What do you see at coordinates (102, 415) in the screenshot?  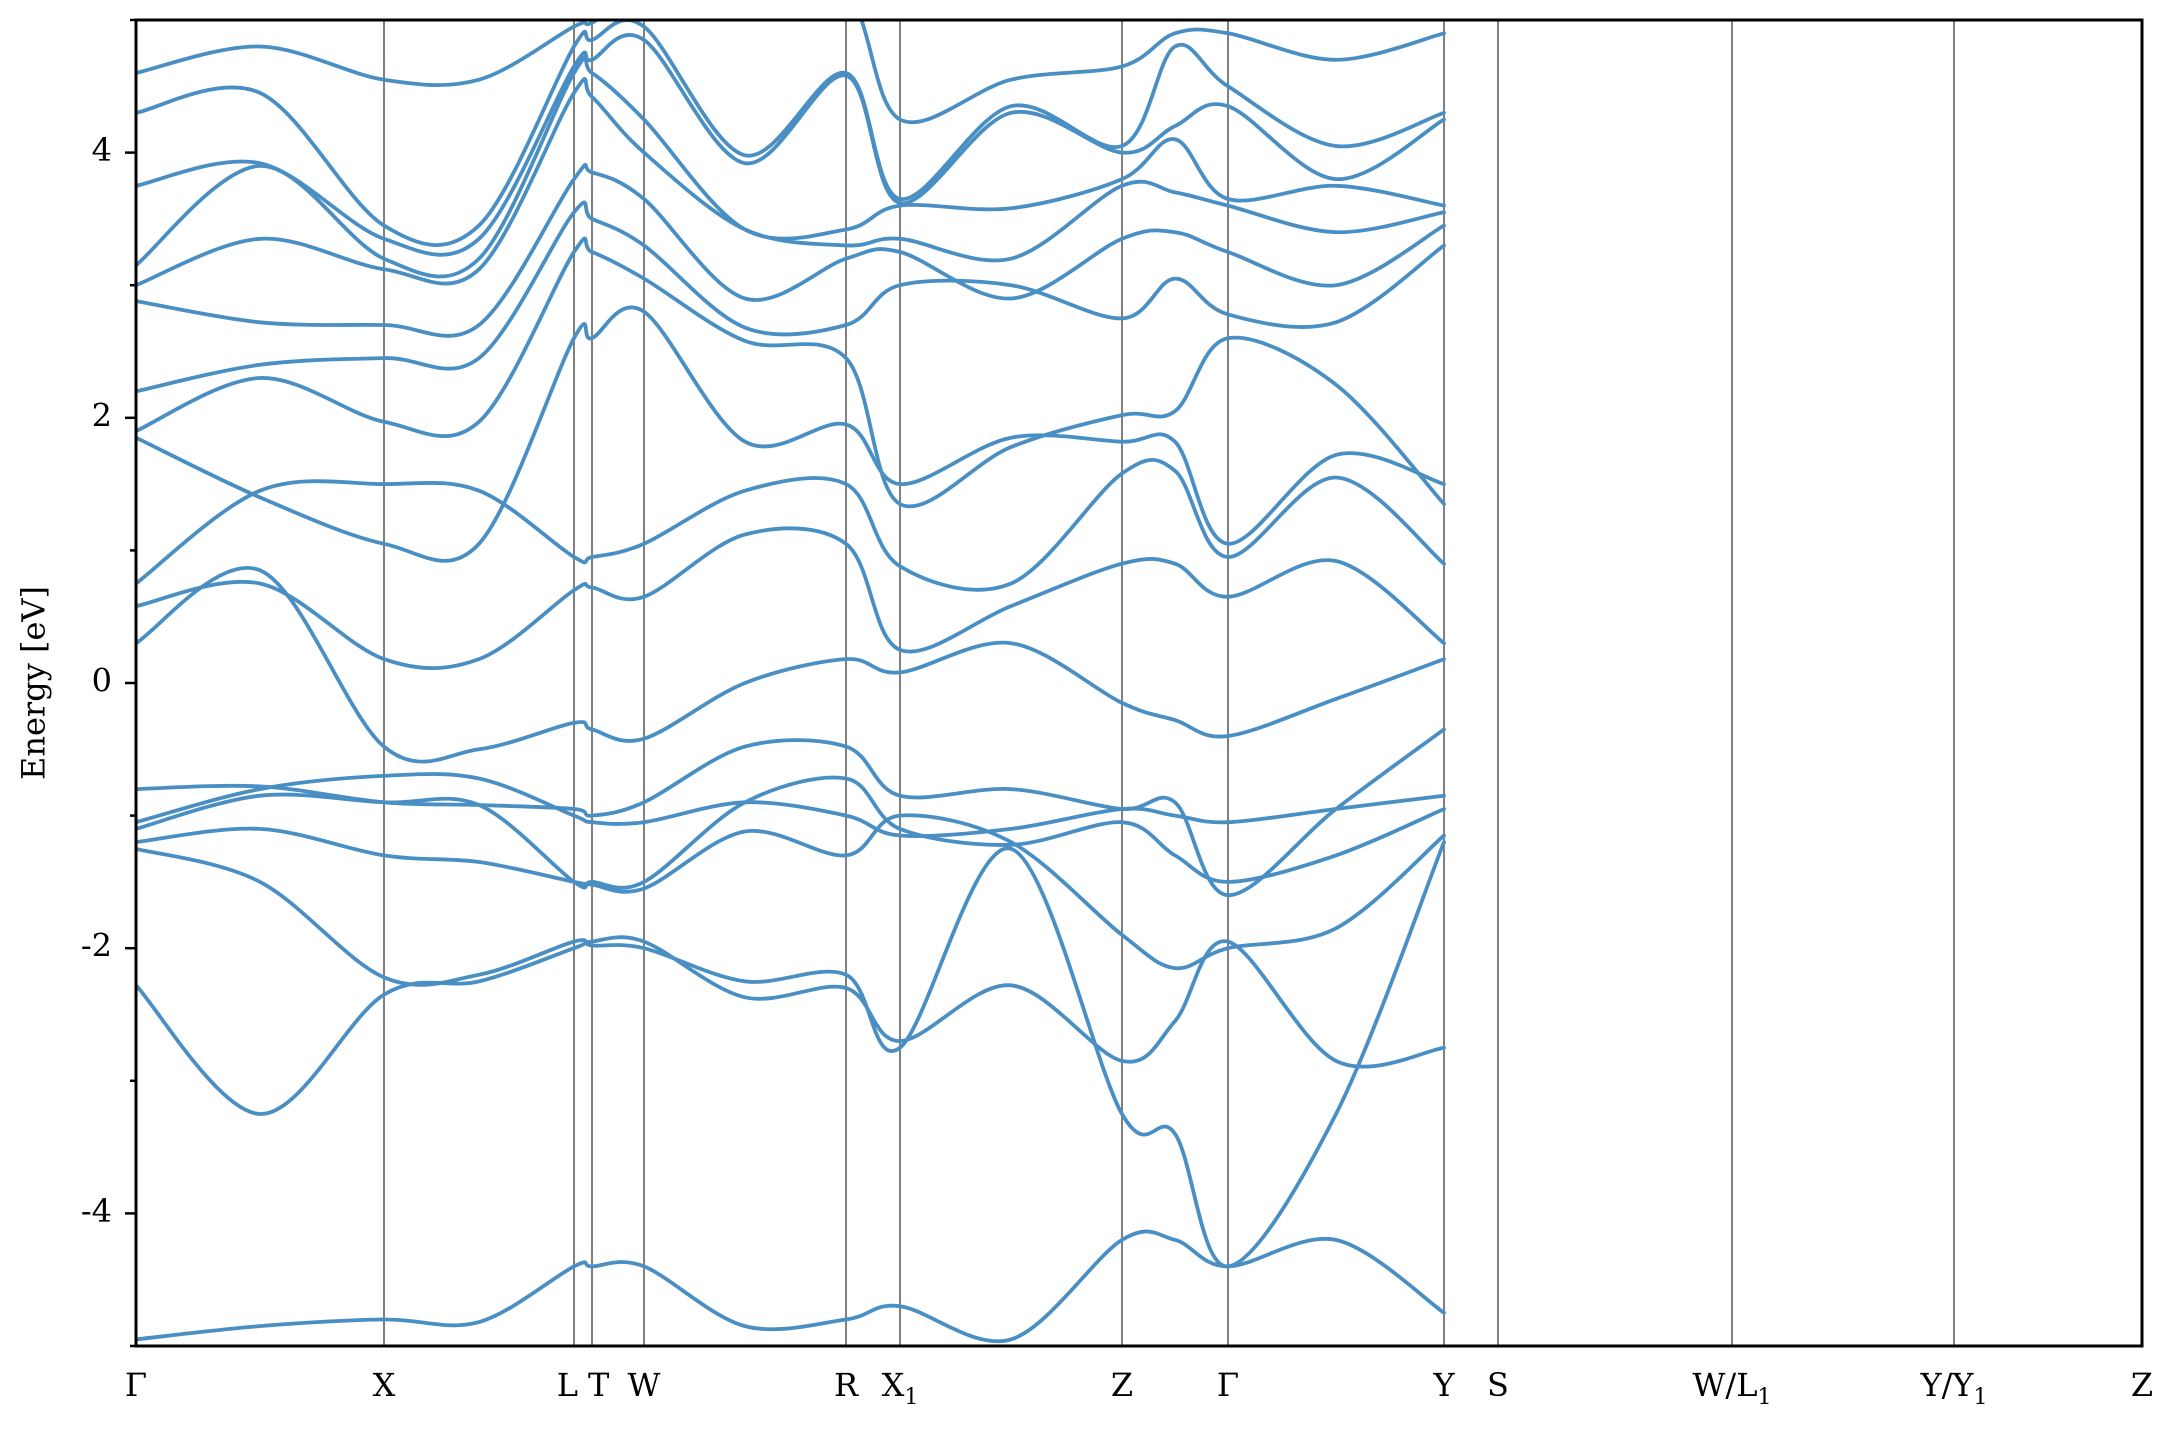 I see `y-tick-label: 2` at bounding box center [102, 415].